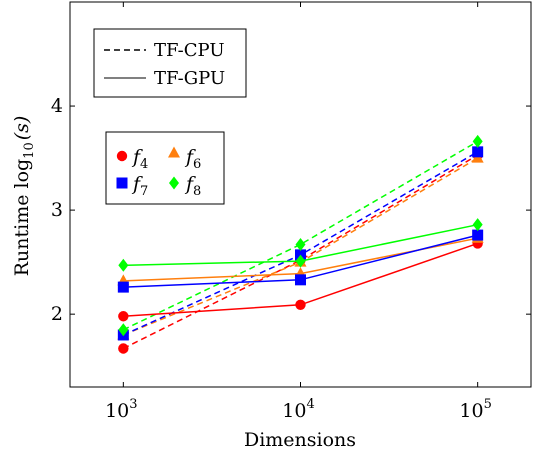 The width and height of the screenshot is (538, 457). I want to click on function-legend-box, so click(165, 168).